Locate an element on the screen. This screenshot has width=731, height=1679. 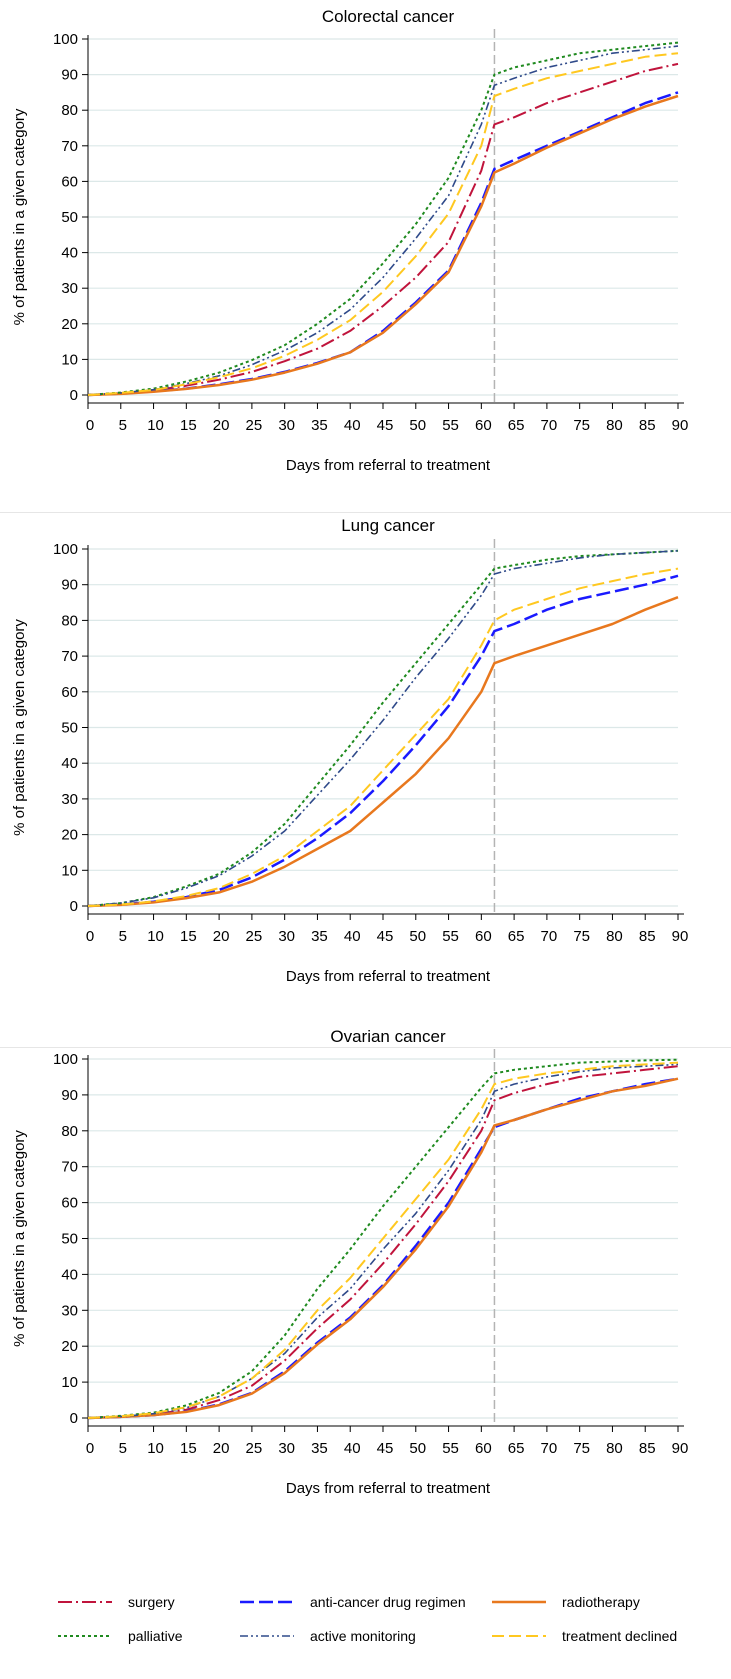
legend-label-treatment-declined: treatment declined is located at coordinates (619, 1636).